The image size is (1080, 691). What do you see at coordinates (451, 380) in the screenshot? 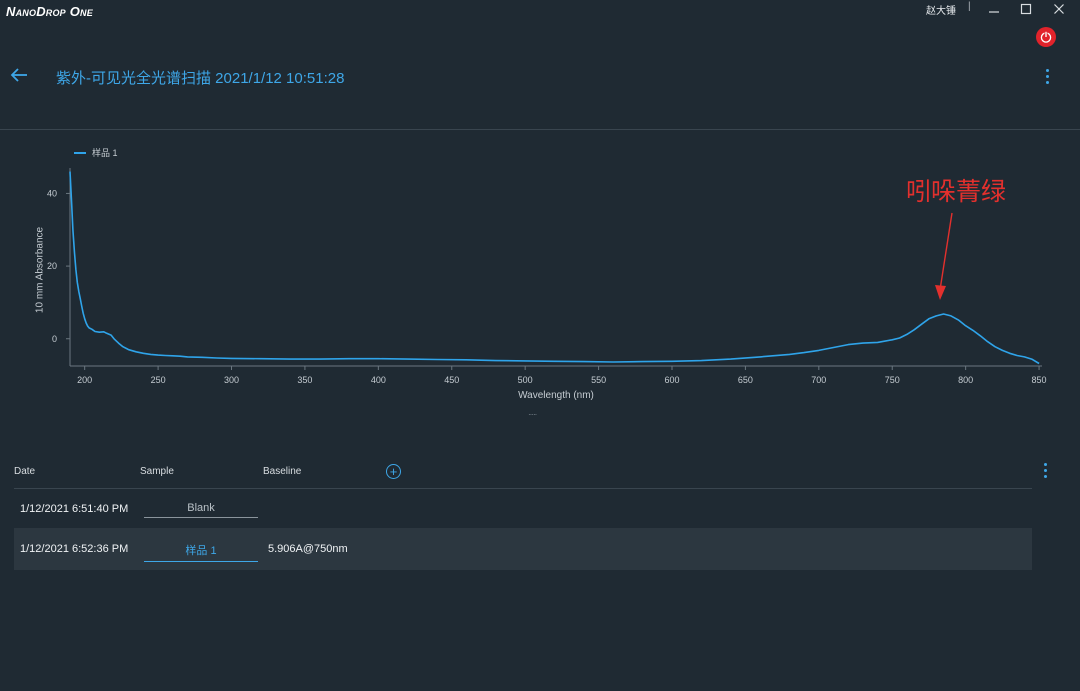
I see `x-tick-label: 450` at bounding box center [451, 380].